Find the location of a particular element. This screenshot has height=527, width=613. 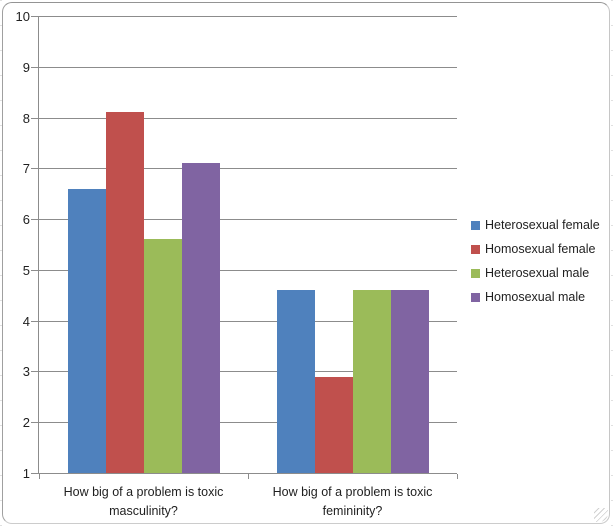

legend-item-heterosexual-female: Heterosexual female is located at coordinates (535, 225).